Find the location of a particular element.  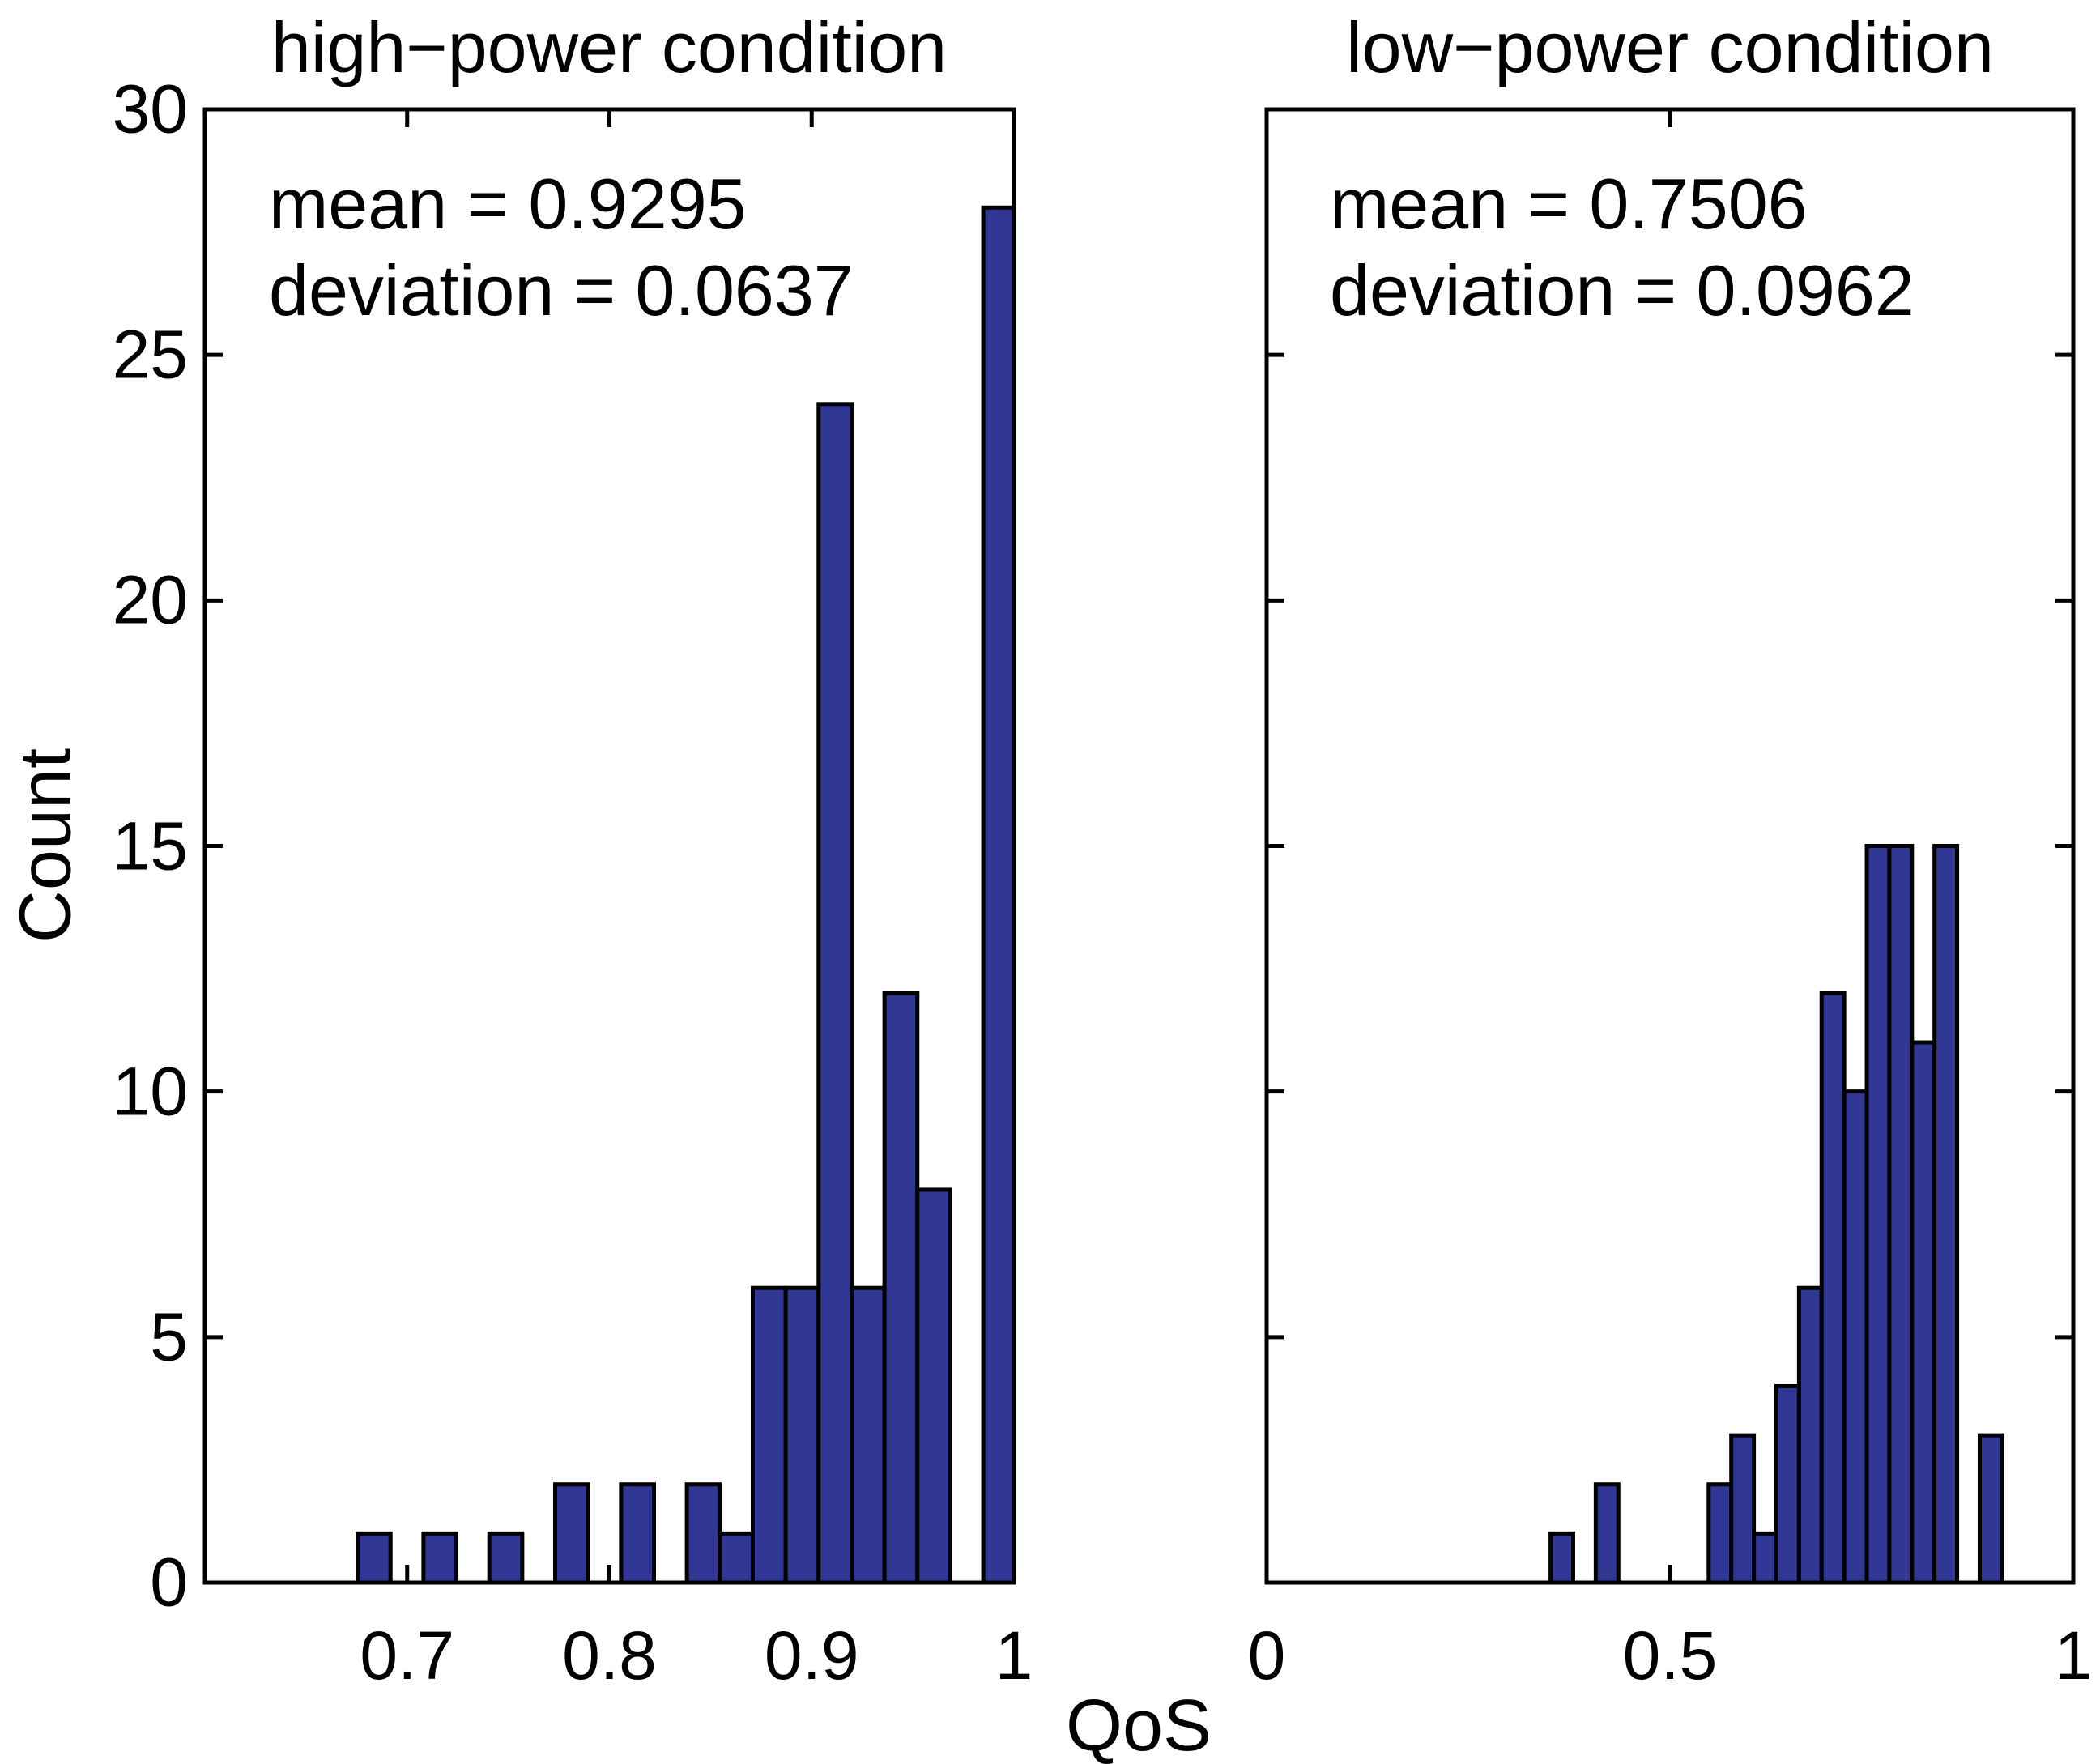

left-mean-text: mean = 0.9295 is located at coordinates (508, 204).